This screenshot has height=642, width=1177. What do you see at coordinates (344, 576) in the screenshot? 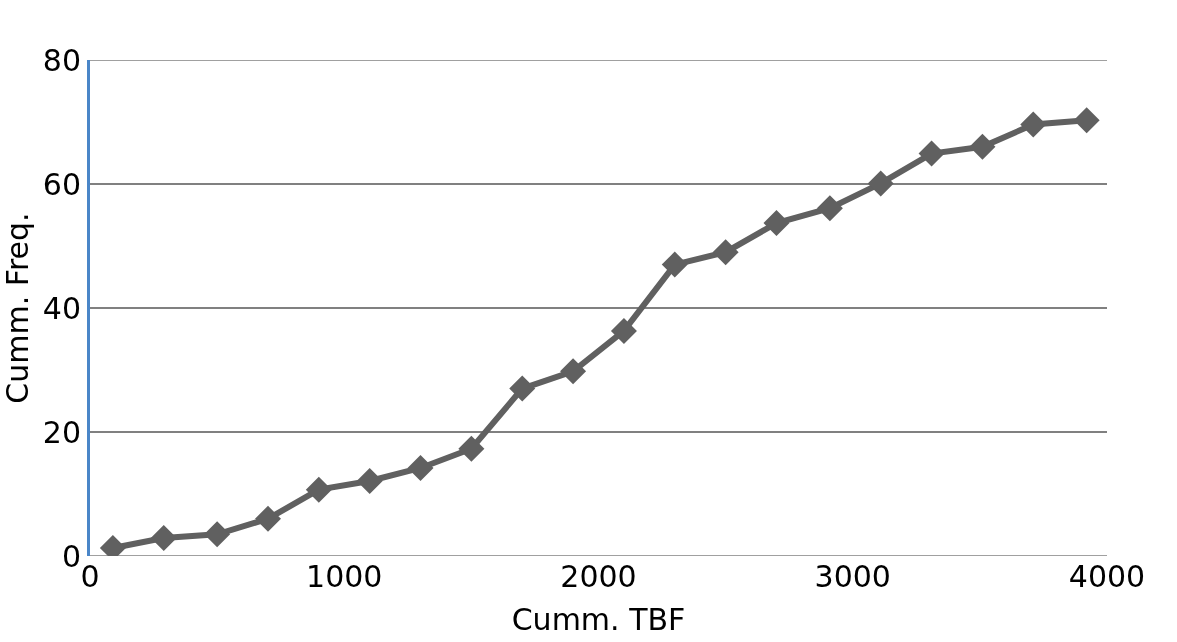
I see `x-tick-label: 1000` at bounding box center [344, 576].